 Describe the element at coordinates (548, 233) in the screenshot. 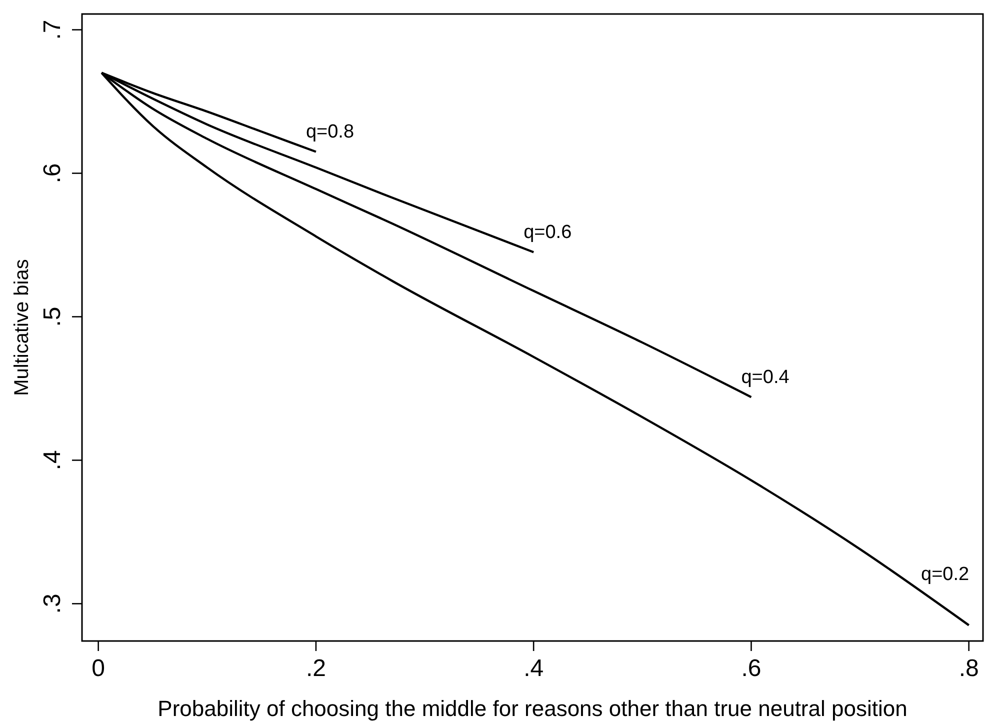

I see `series-label: q=0.6` at that location.